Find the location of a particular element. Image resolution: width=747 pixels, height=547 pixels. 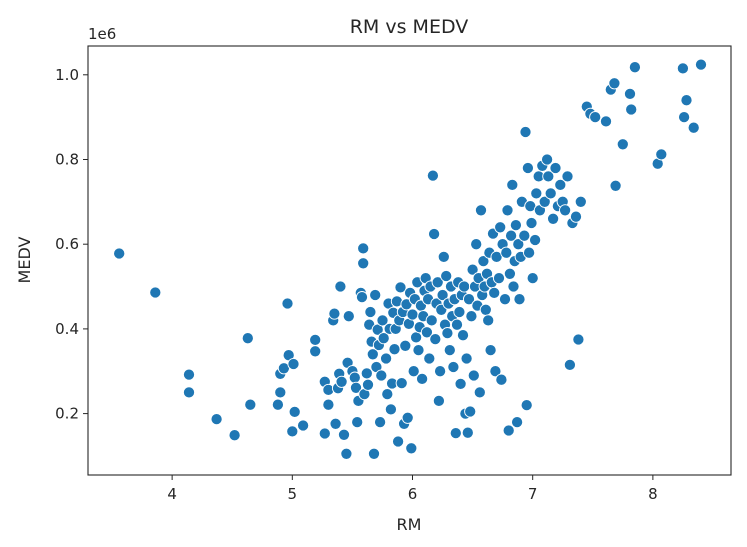

x-axis-label: RM is located at coordinates (409, 524).